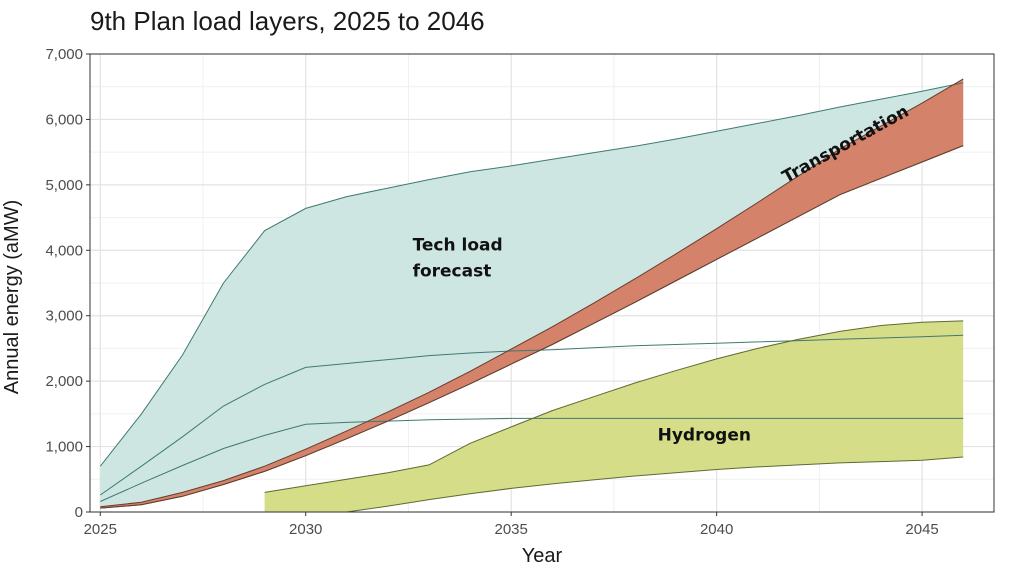 The height and width of the screenshot is (576, 1024). Describe the element at coordinates (542, 556) in the screenshot. I see `x-axis-title: Year` at that location.